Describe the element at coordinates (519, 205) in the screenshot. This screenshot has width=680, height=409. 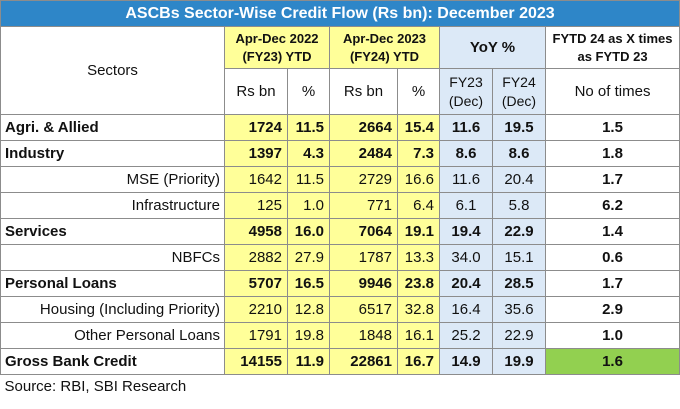
I see `yoy-fy24: 5.8` at that location.